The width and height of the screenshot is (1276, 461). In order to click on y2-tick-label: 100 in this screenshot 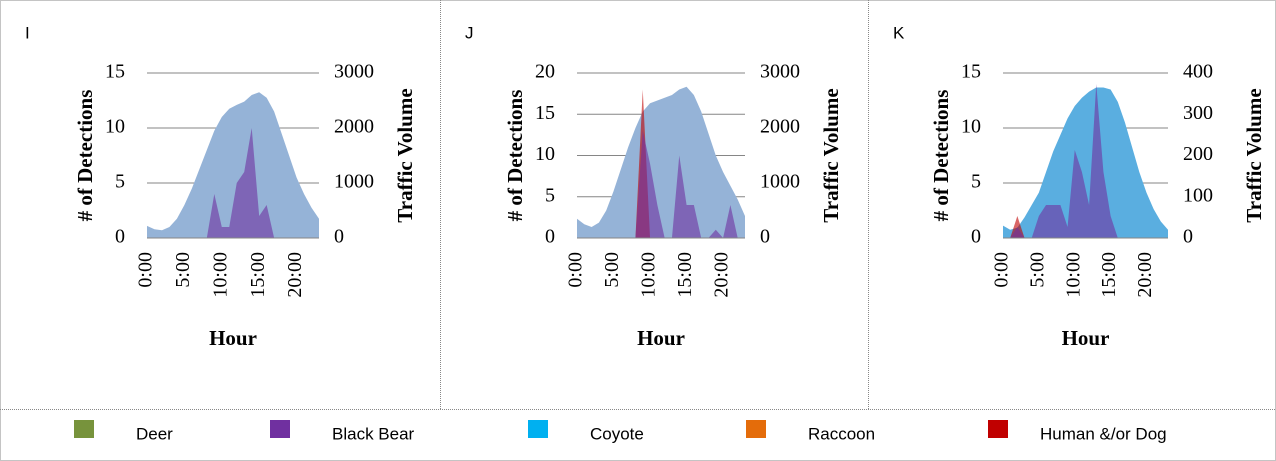, I will do `click(1198, 195)`.